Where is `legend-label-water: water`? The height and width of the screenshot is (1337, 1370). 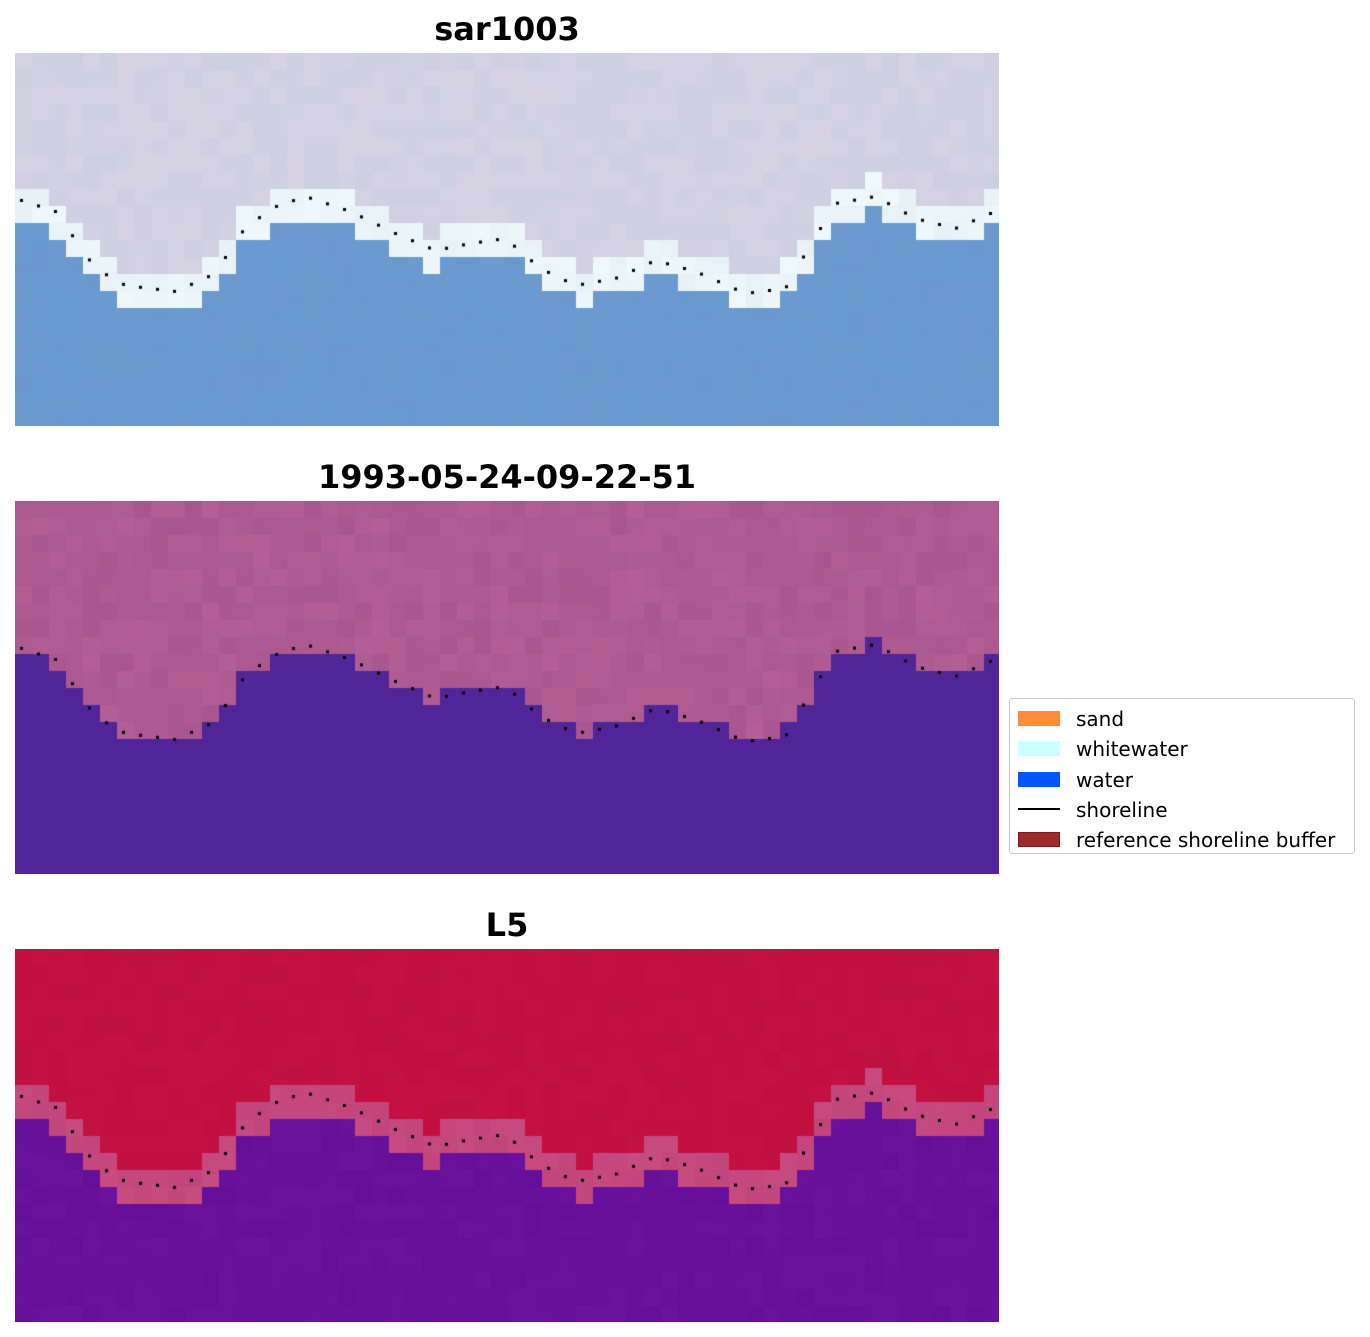 legend-label-water: water is located at coordinates (1104, 779).